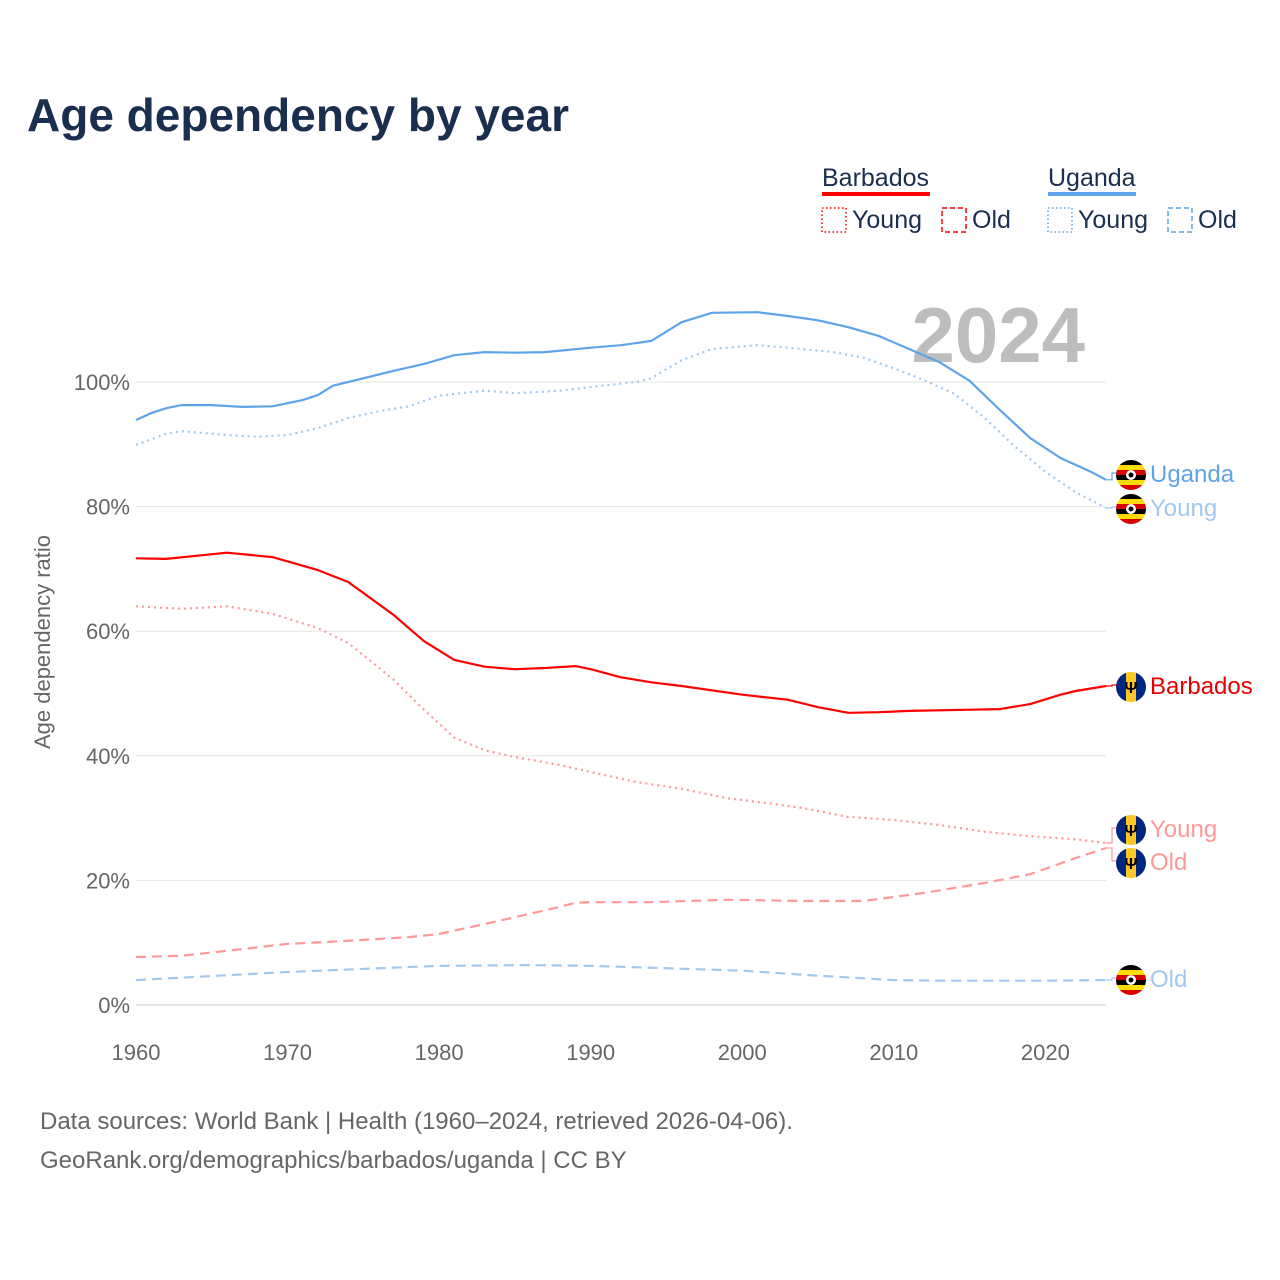 This screenshot has height=1280, width=1280. What do you see at coordinates (998, 335) in the screenshot?
I see `year-watermark: 2024` at bounding box center [998, 335].